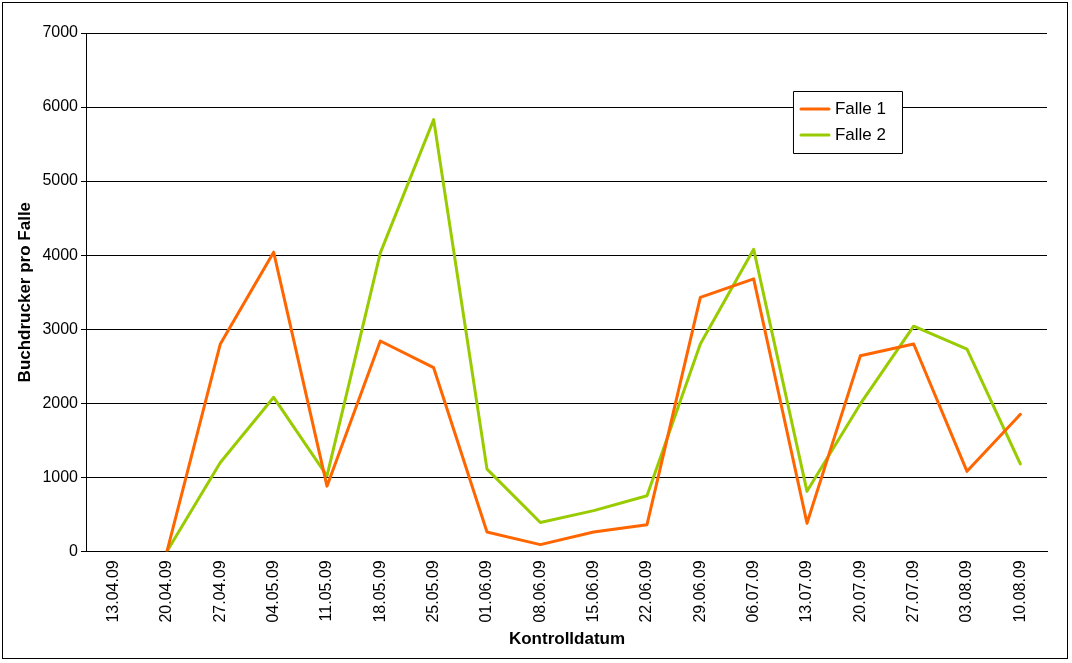 This screenshot has width=1072, height=663. What do you see at coordinates (24, 292) in the screenshot?
I see `y-axis-title: Buchdrucker pro Falle` at bounding box center [24, 292].